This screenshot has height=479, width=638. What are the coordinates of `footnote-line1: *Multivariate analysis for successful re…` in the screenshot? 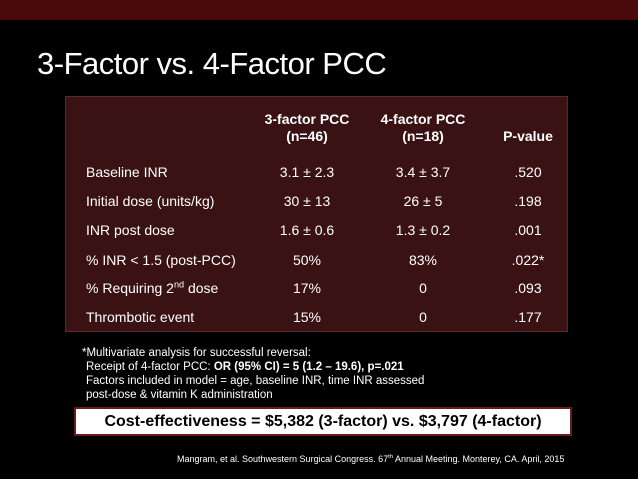 It's located at (196, 353).